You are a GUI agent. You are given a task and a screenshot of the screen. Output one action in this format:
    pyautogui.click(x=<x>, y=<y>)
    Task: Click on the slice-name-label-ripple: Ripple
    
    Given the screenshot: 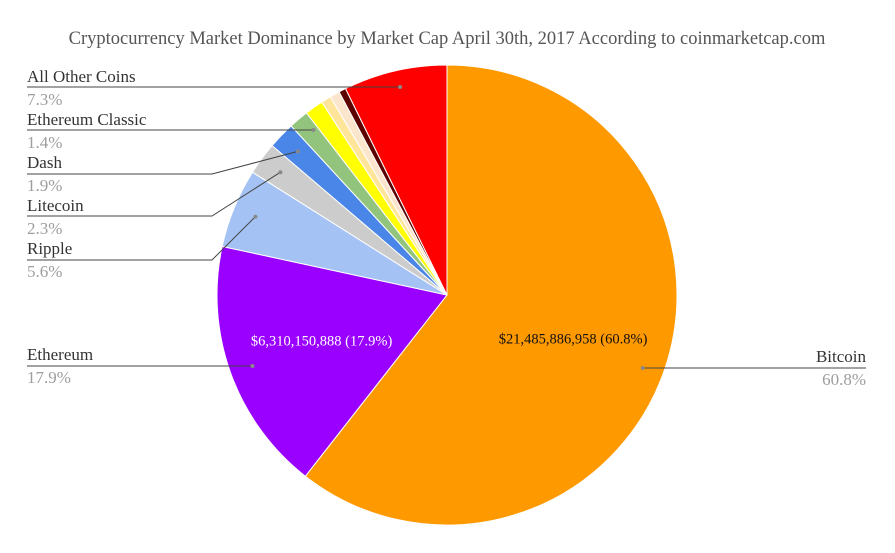 What is the action you would take?
    pyautogui.click(x=49, y=248)
    